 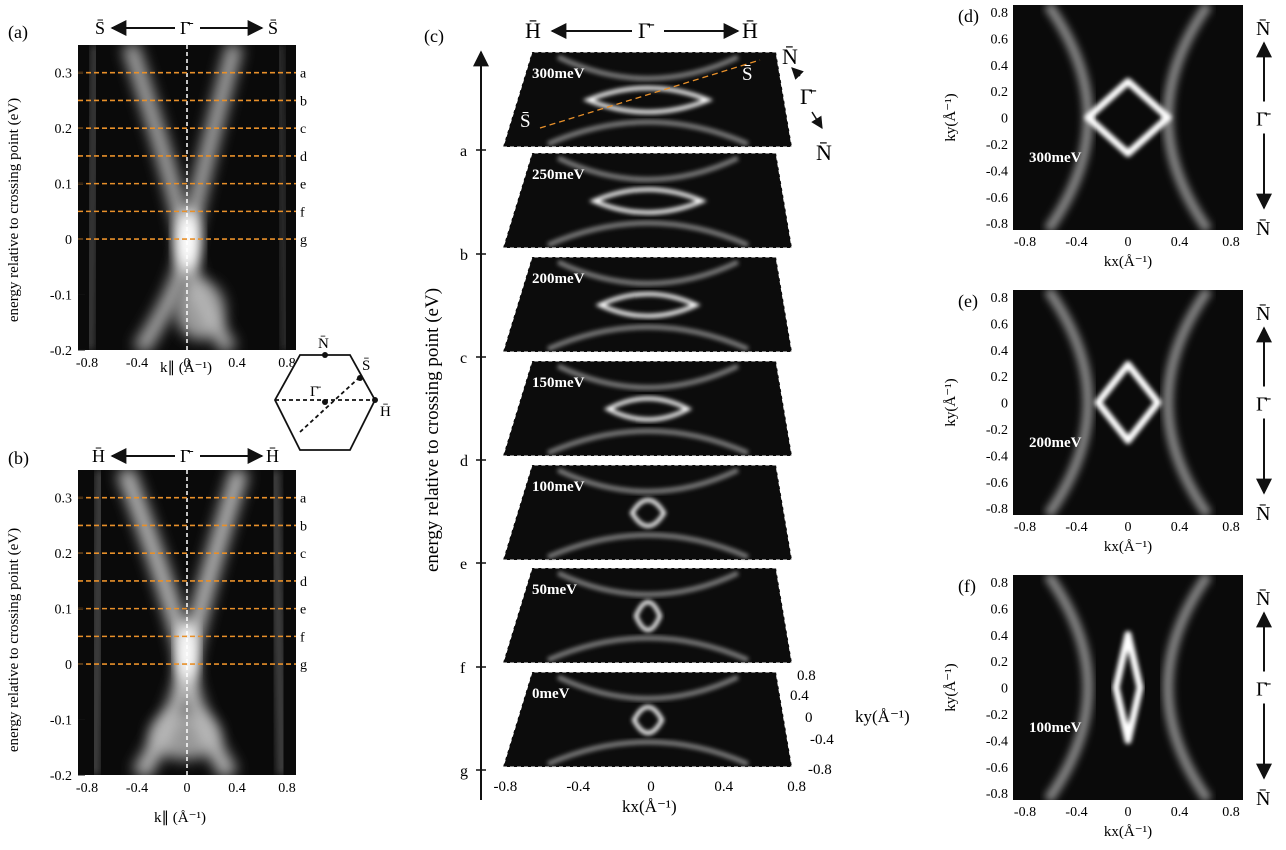 What do you see at coordinates (67, 638) in the screenshot?
I see `panel-b-yticks: 0.3 0.2 0.1 0 -0.1 -0.2` at bounding box center [67, 638].